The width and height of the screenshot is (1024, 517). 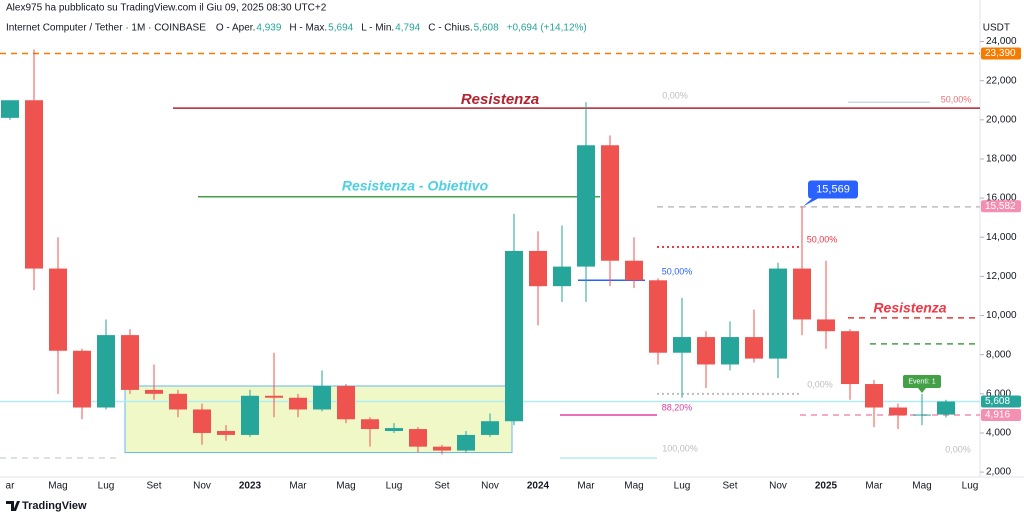 I want to click on ohlc-label: C - Chius., so click(x=450, y=28).